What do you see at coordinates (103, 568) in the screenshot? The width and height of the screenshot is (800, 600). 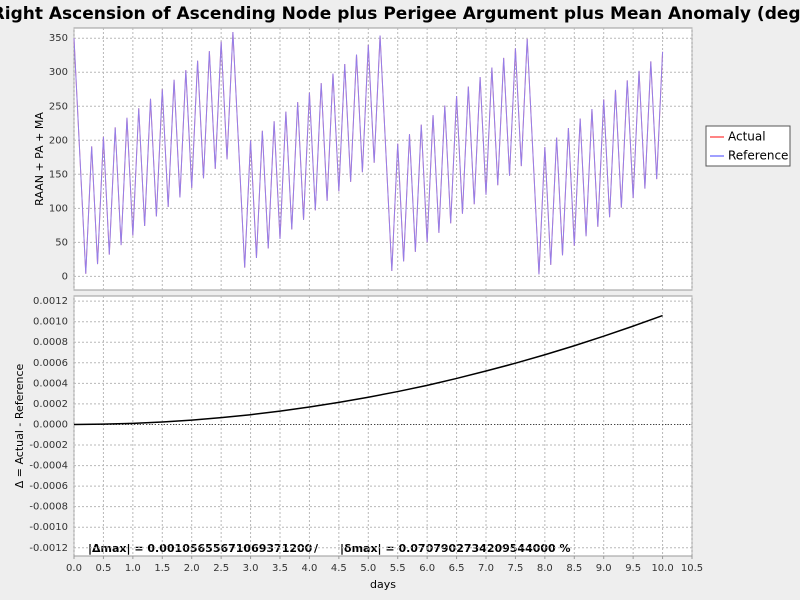 I see `x-tick-label: 0.5` at bounding box center [103, 568].